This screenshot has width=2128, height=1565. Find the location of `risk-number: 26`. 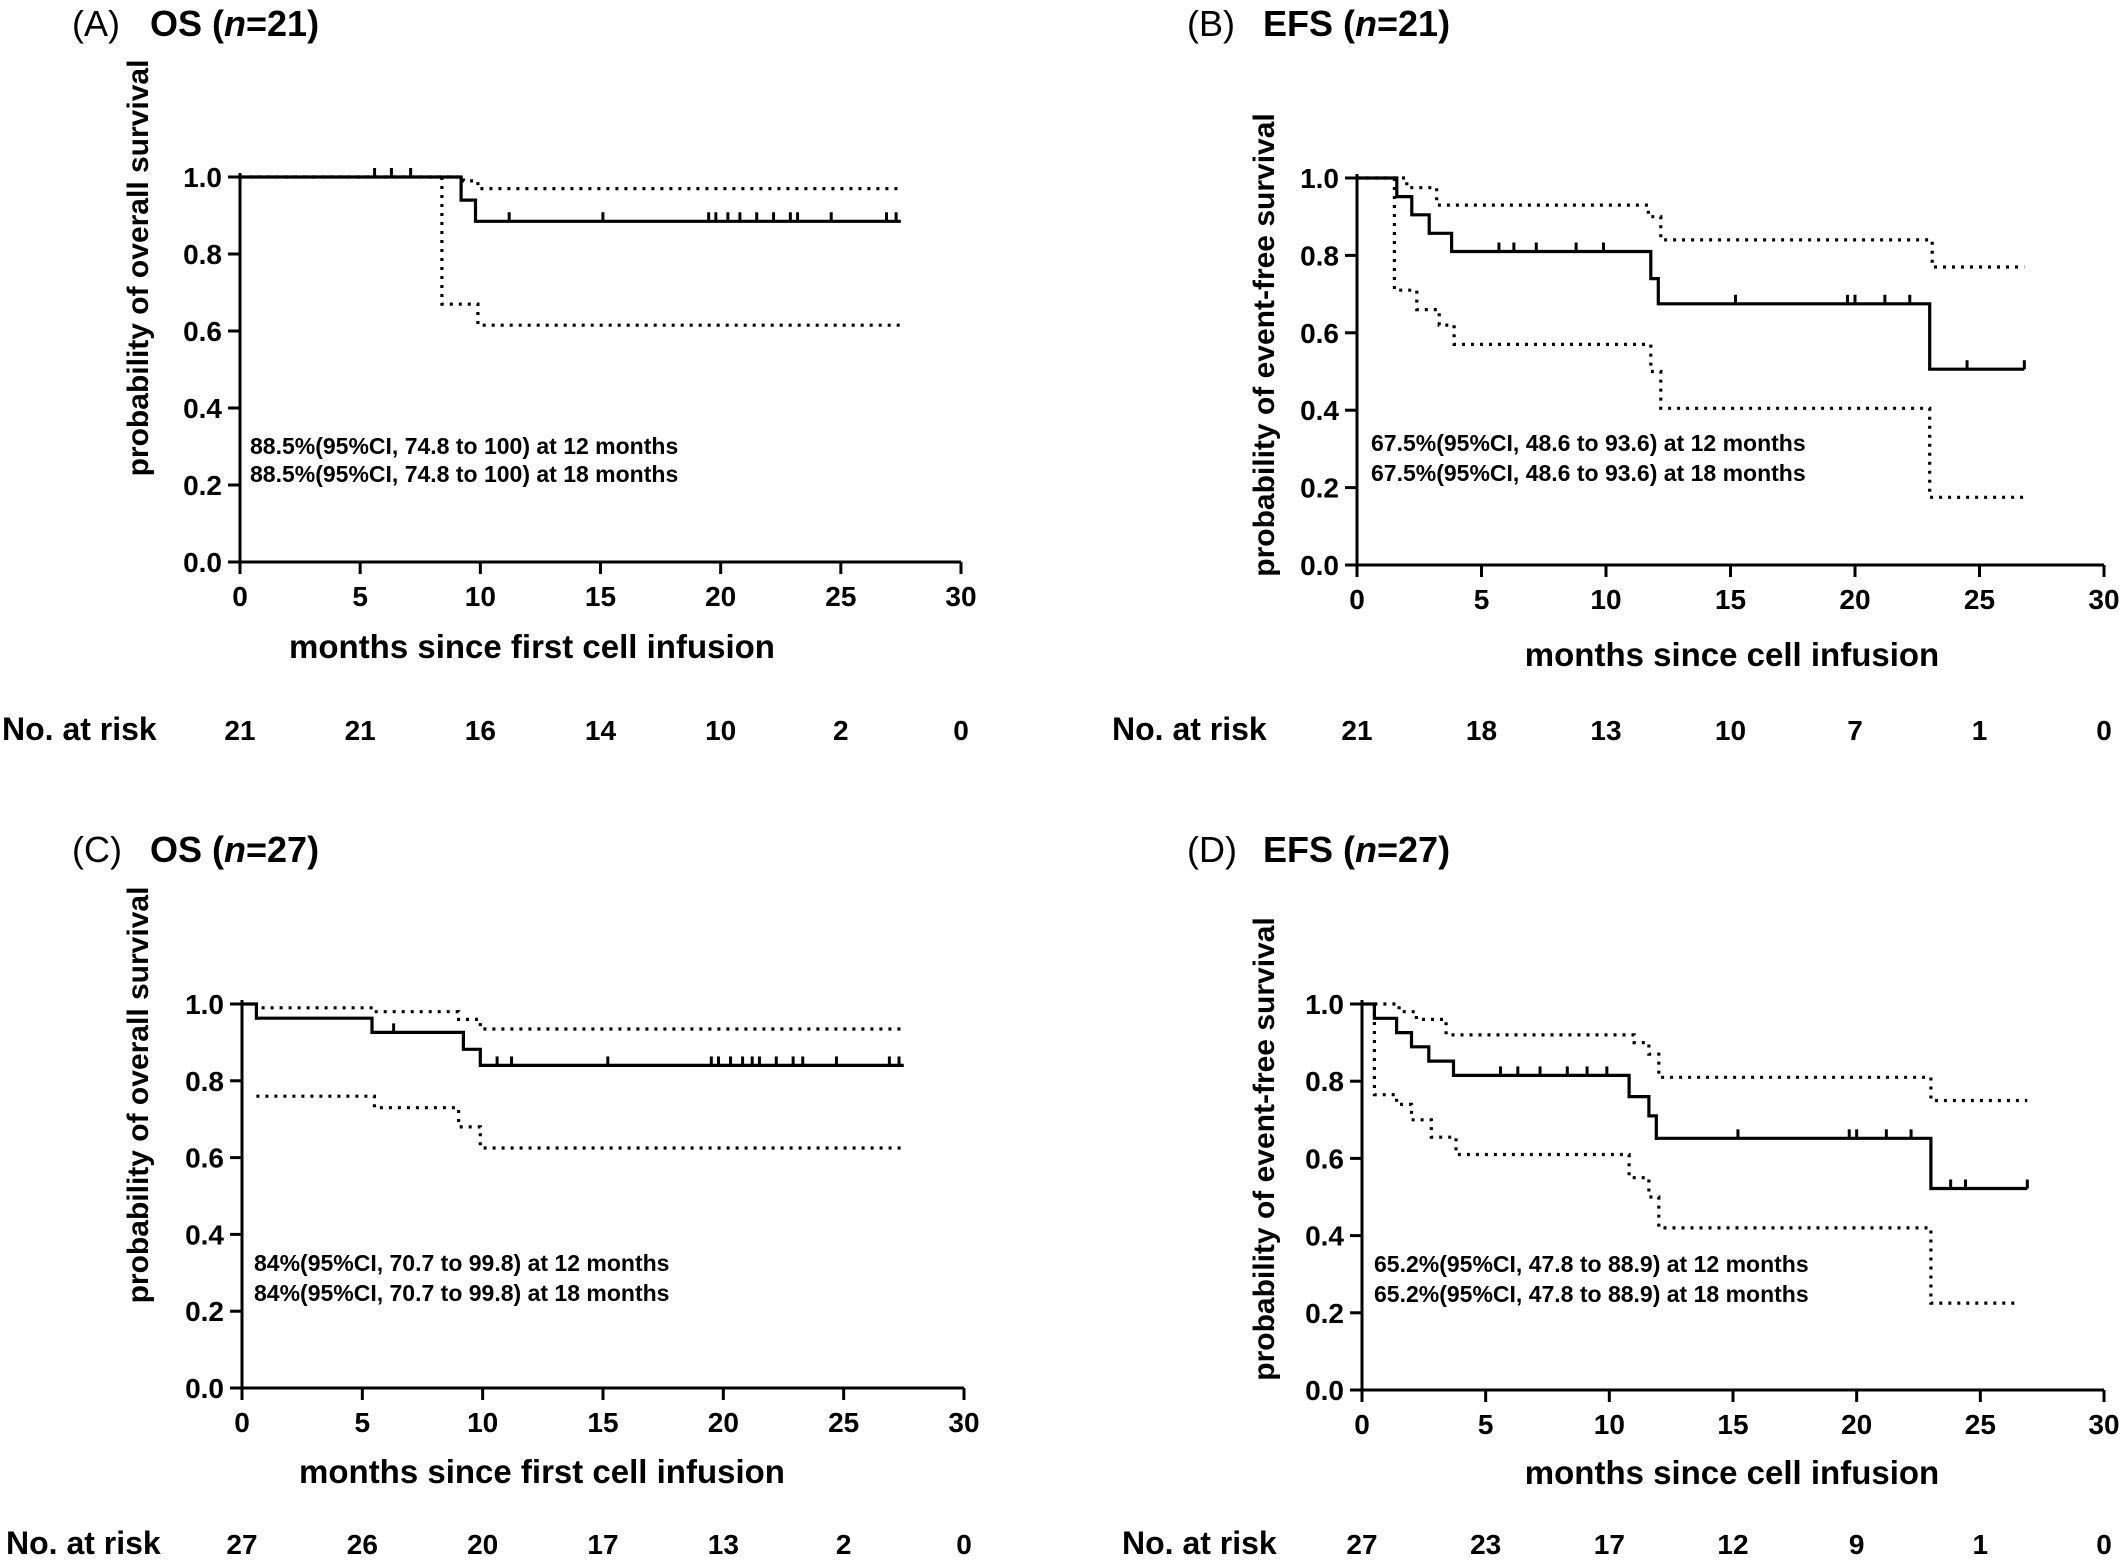

risk-number: 26 is located at coordinates (362, 1544).